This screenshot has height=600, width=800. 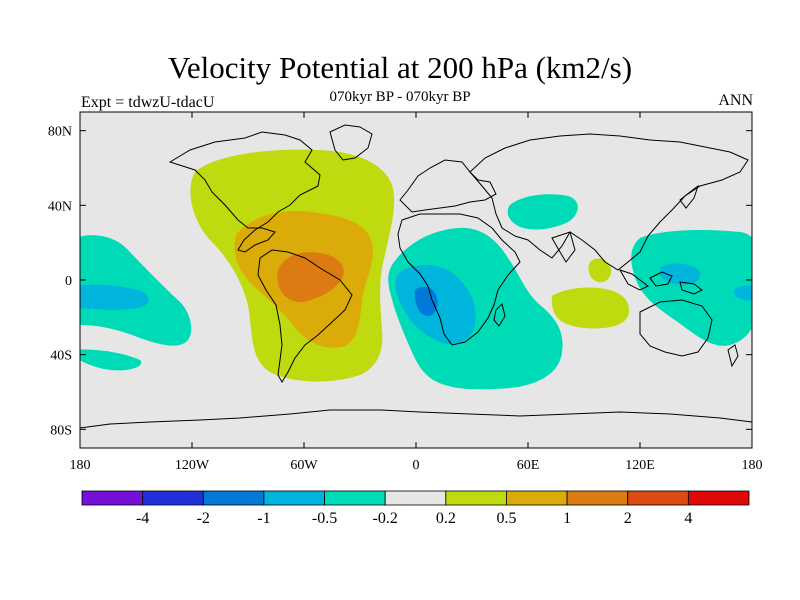 I want to click on y-tick-label: 40S, so click(x=61, y=356).